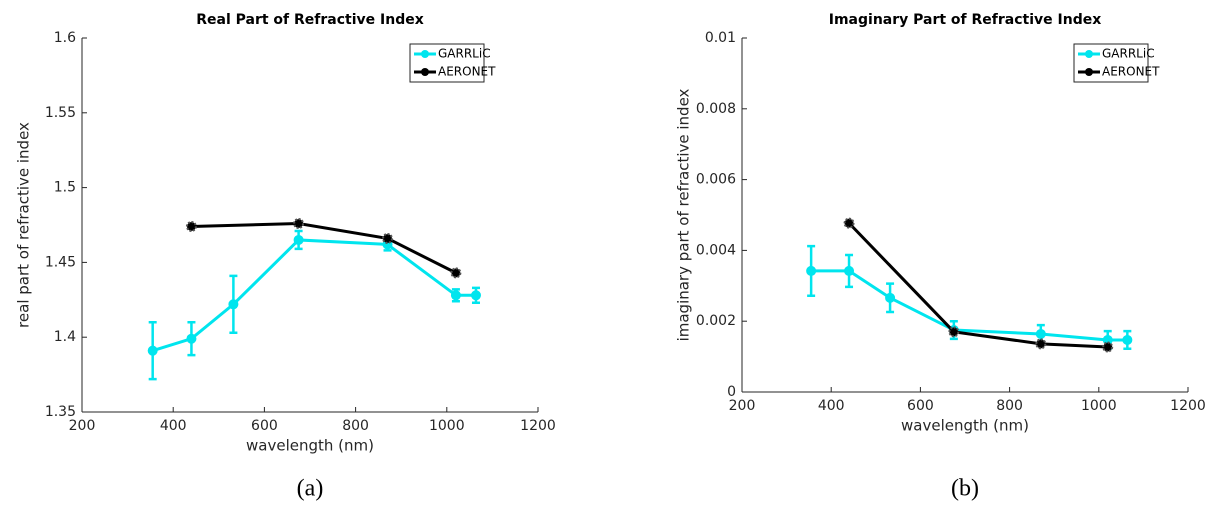  What do you see at coordinates (716, 180) in the screenshot?
I see `y-tick-label: 0.006` at bounding box center [716, 180].